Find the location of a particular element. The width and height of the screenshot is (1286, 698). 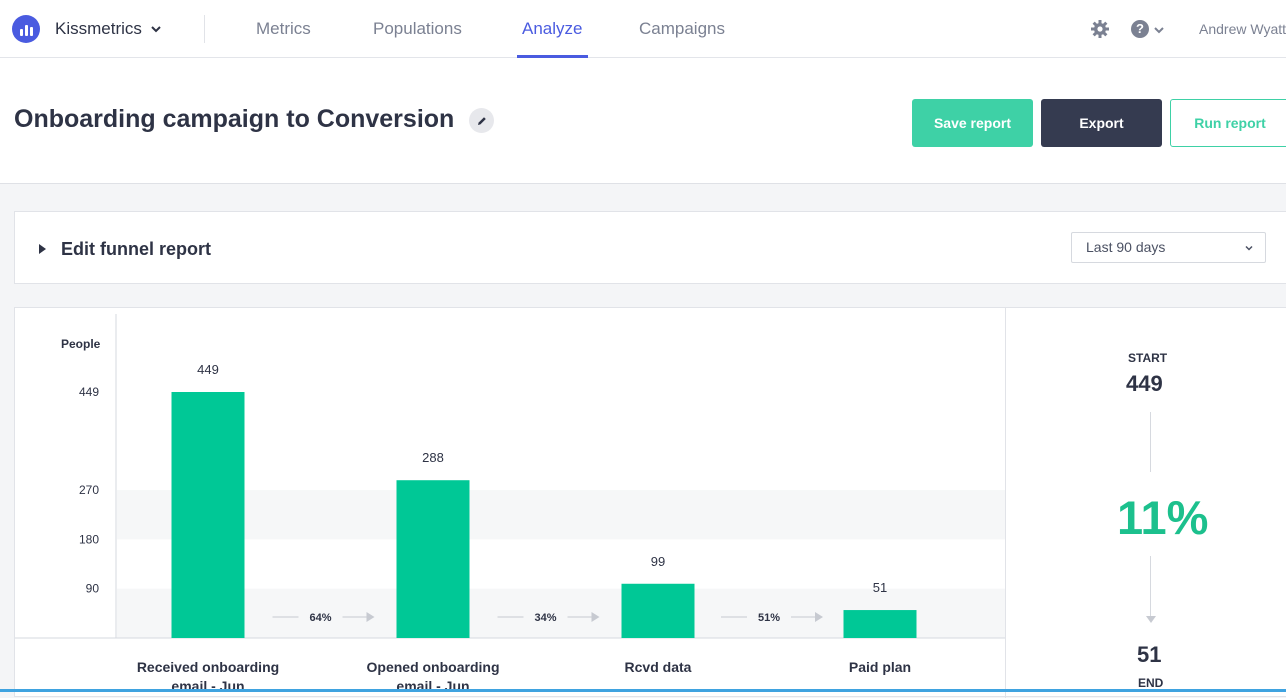

y-tick-label: 449 is located at coordinates (89, 392).